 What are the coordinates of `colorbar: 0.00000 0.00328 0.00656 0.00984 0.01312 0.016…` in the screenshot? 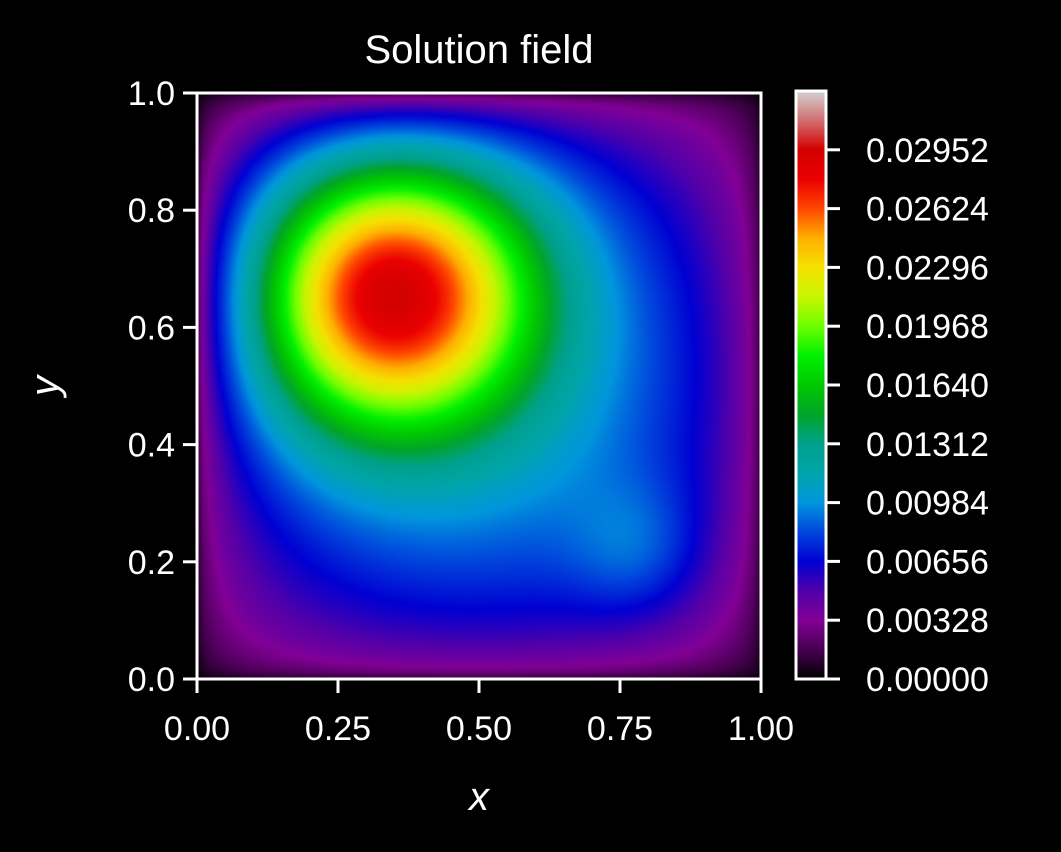 It's located at (891, 394).